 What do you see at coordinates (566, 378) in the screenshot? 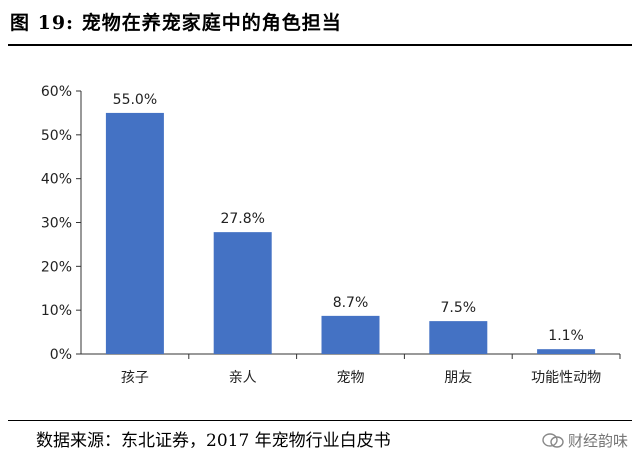
I see `x-tick-label: 功能性动物` at bounding box center [566, 378].